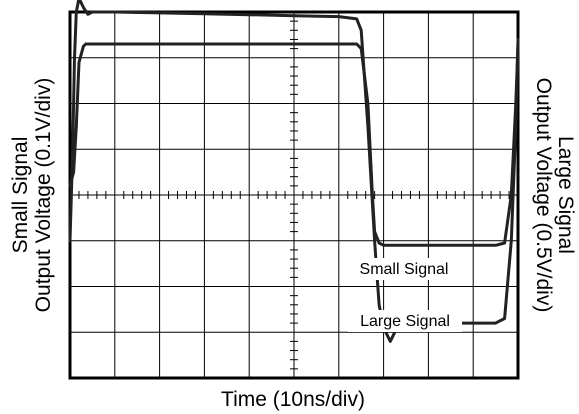  Describe the element at coordinates (43, 195) in the screenshot. I see `left-y-axis-title-line2: Output Voltage (0.1V/div)` at that location.